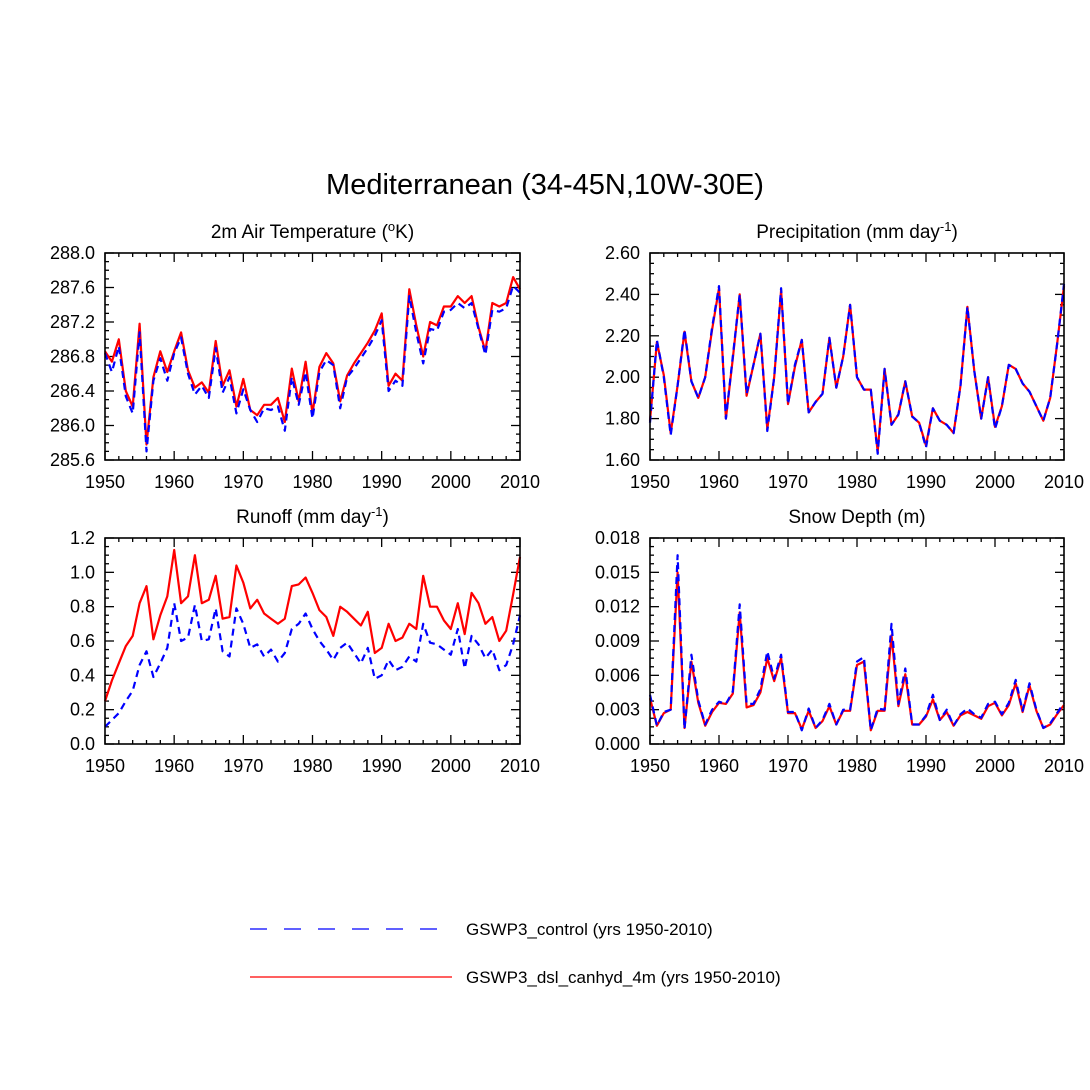  What do you see at coordinates (82, 641) in the screenshot?
I see `y-tick-label: 0.6` at bounding box center [82, 641].